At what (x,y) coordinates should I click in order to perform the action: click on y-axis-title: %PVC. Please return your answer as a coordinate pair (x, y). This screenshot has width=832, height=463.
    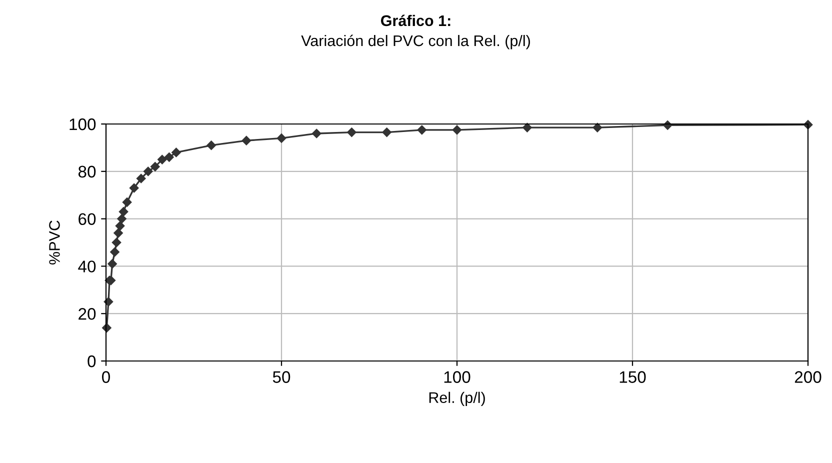
    Looking at the image, I should click on (54, 242).